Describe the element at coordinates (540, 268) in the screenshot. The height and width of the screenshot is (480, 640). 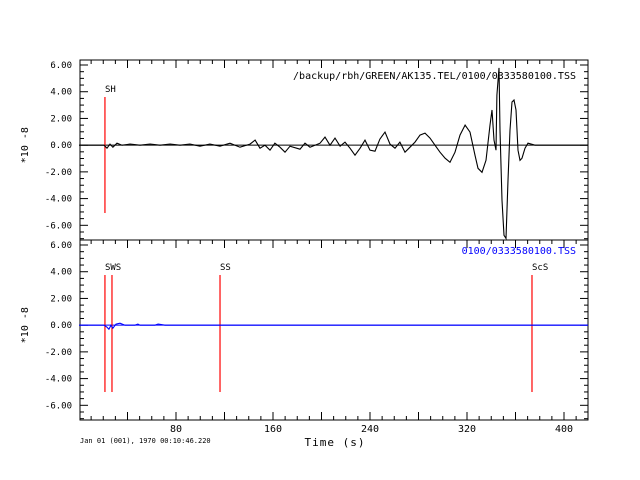
I see `phase-label: ScS` at that location.